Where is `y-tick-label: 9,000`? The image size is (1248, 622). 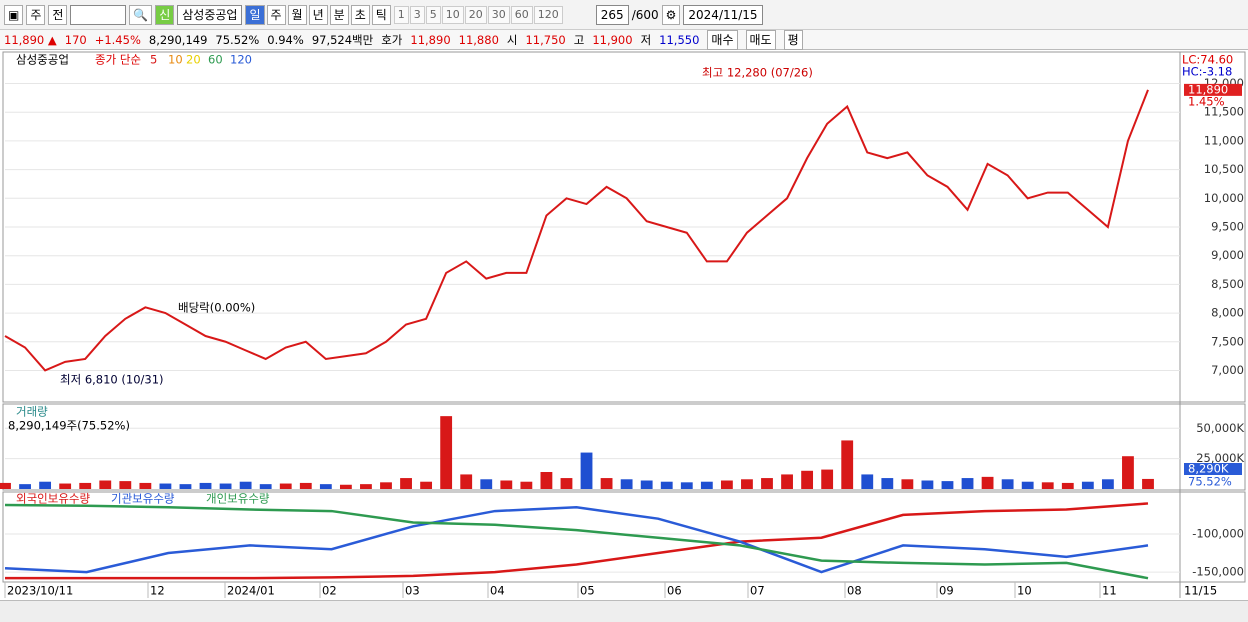 y-tick-label: 9,000 is located at coordinates (1227, 255).